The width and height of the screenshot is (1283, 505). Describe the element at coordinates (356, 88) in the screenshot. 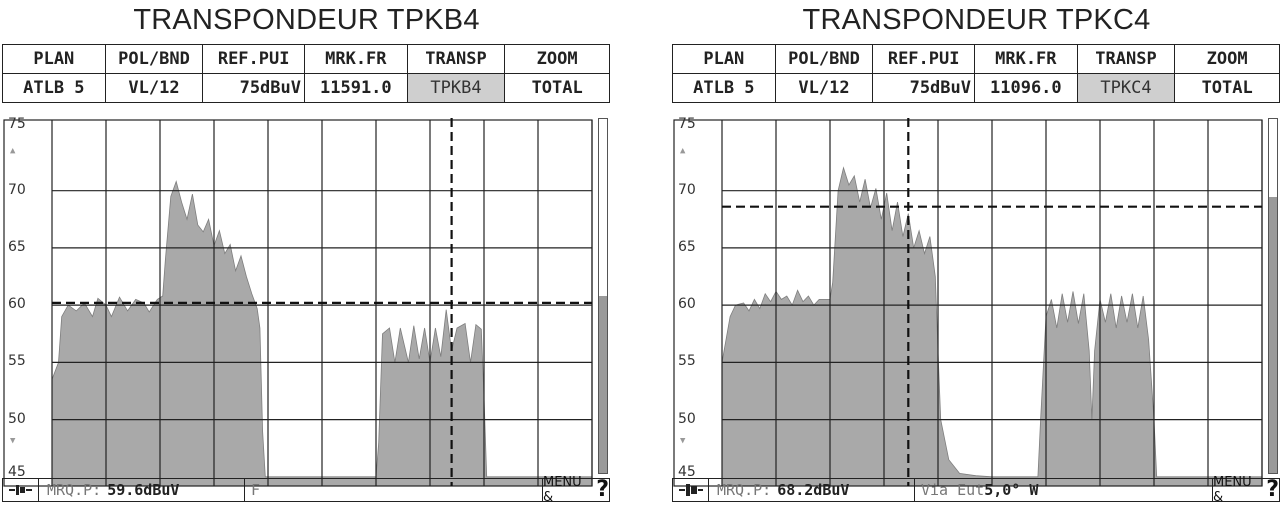

I see `value-mrk-fr: 11591.0` at that location.